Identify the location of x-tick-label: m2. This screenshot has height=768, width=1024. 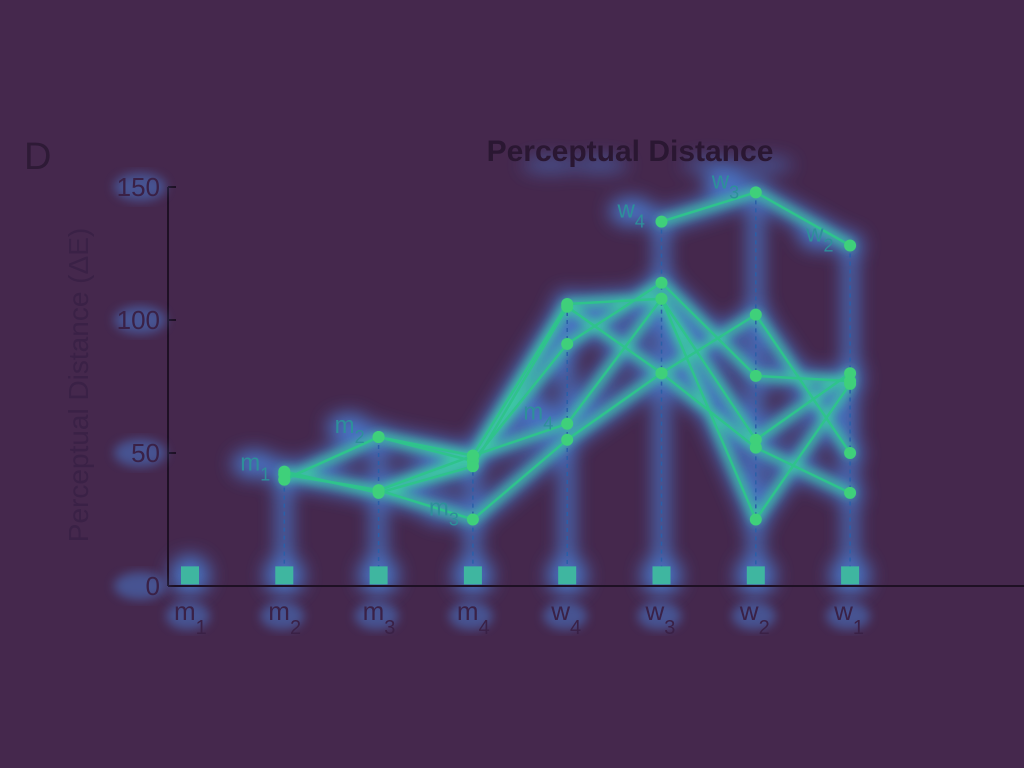
(284, 617).